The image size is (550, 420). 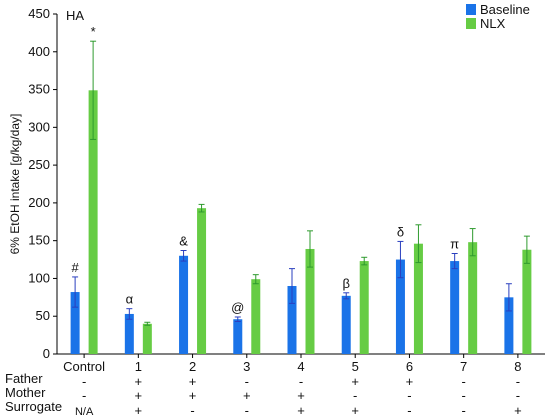 I want to click on significance-mark: α, so click(x=130, y=299).